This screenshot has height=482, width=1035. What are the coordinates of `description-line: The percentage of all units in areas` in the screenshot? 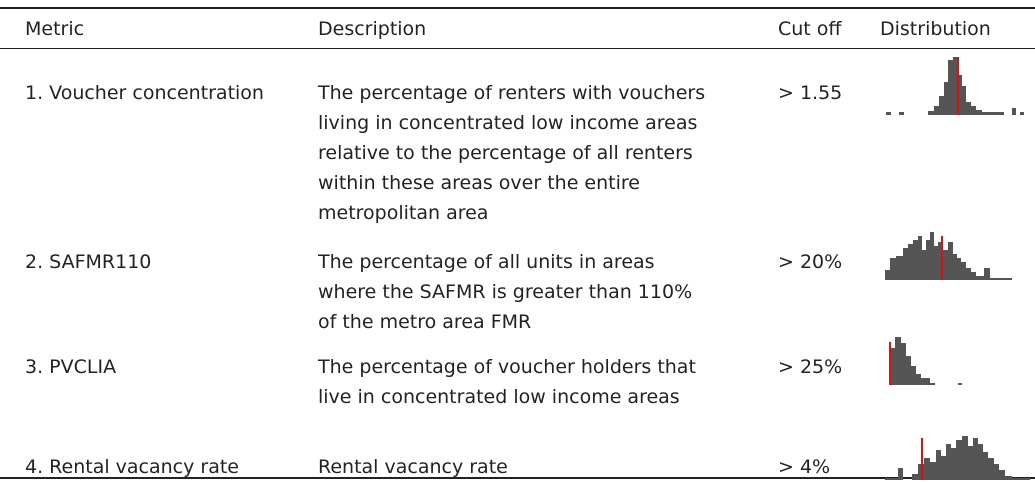 It's located at (486, 262).